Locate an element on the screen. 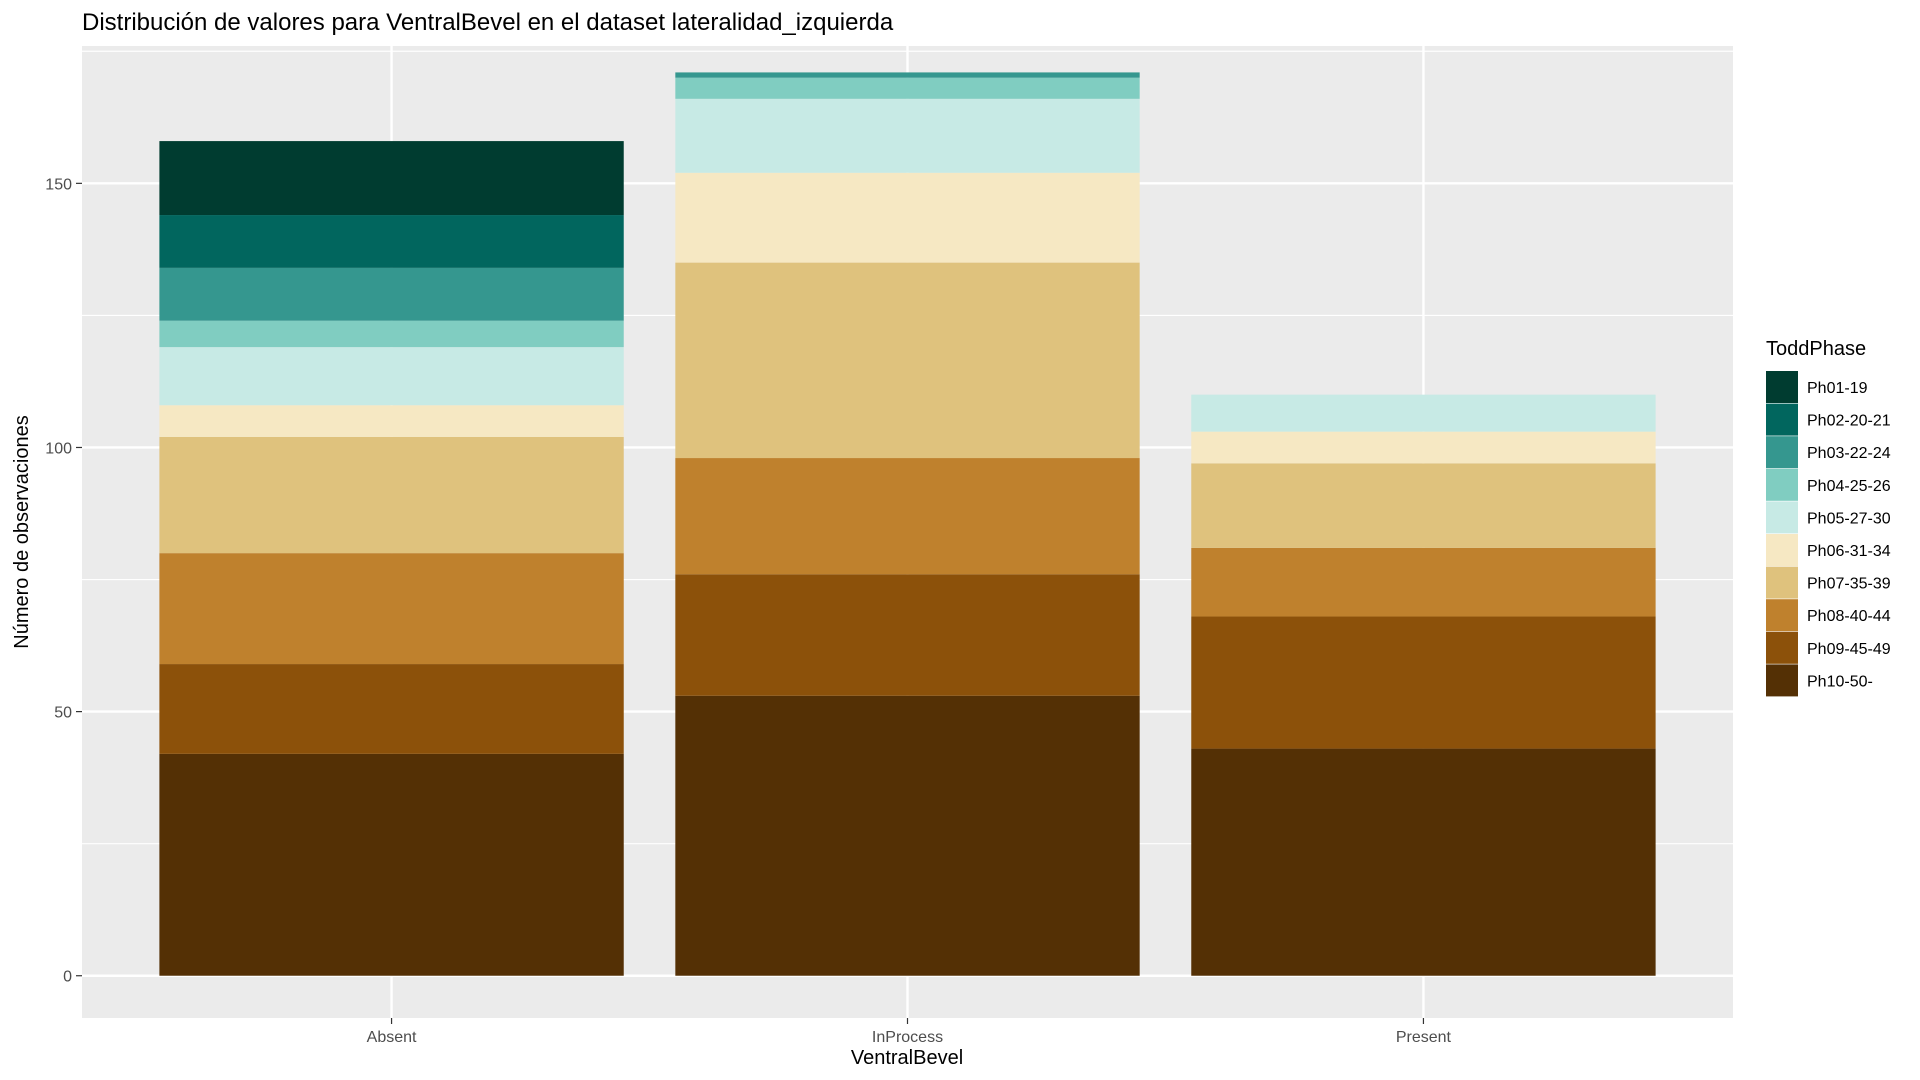  legend-label: Ph04-25-26 is located at coordinates (1849, 486).